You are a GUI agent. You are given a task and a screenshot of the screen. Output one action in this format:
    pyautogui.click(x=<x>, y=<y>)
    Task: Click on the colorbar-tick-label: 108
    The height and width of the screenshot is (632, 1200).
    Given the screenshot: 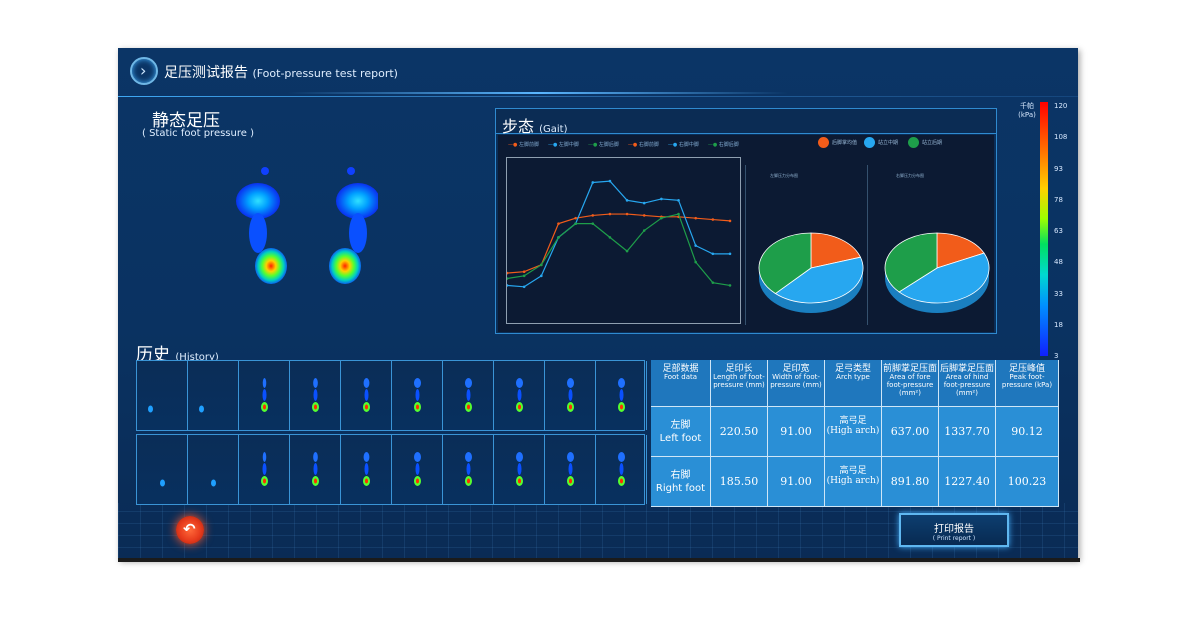 What is the action you would take?
    pyautogui.click(x=1061, y=137)
    